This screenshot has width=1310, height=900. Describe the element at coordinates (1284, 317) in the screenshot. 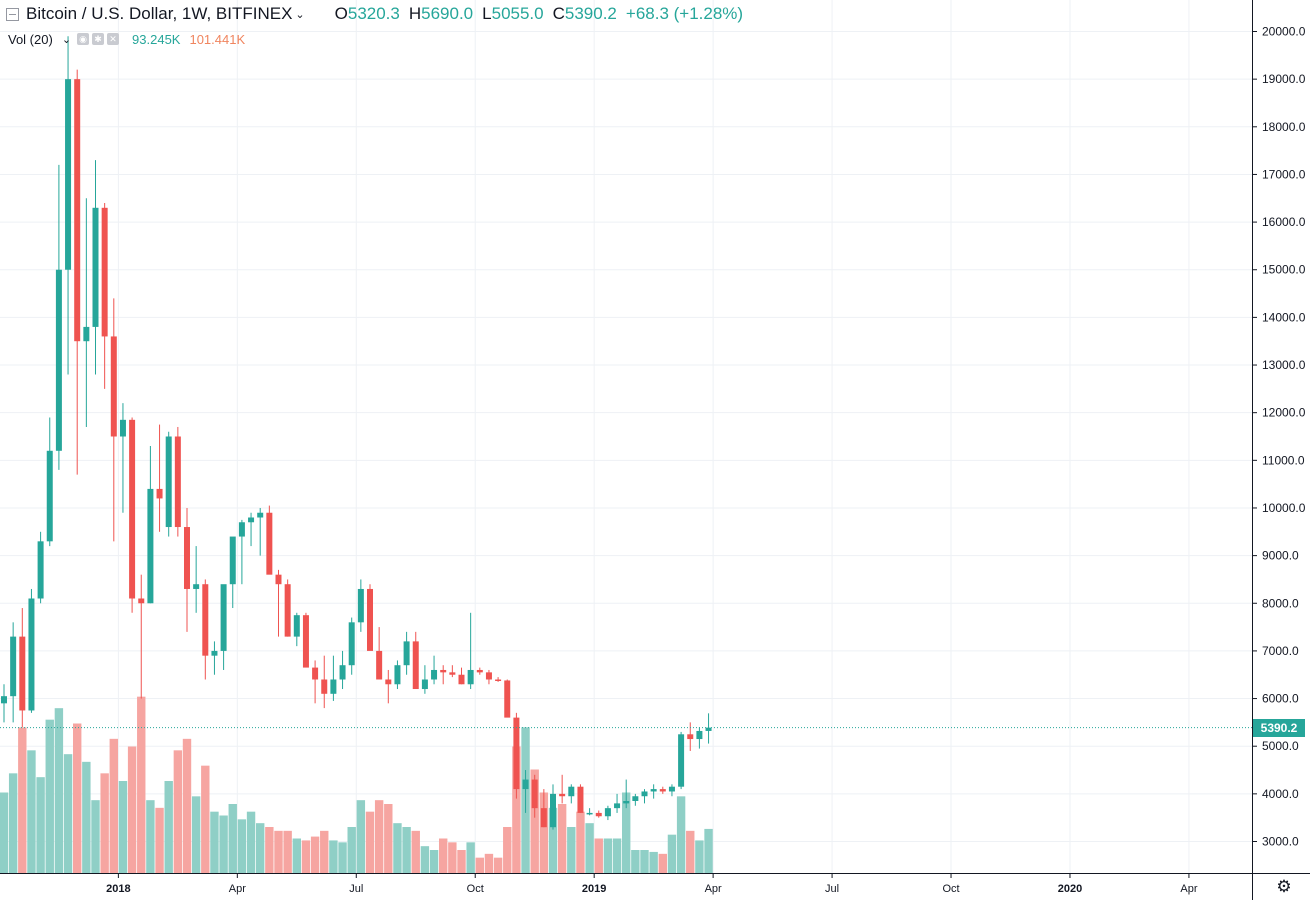

I see `y-tick-label: 14000.0` at that location.